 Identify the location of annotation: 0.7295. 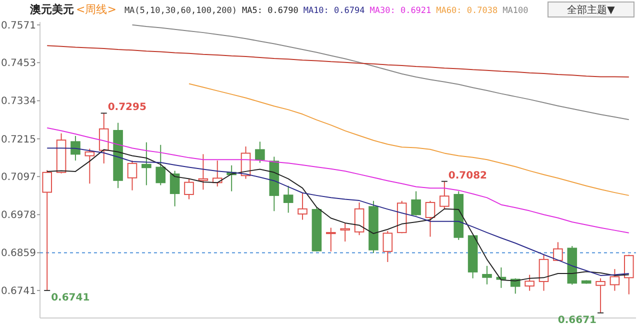
(127, 108).